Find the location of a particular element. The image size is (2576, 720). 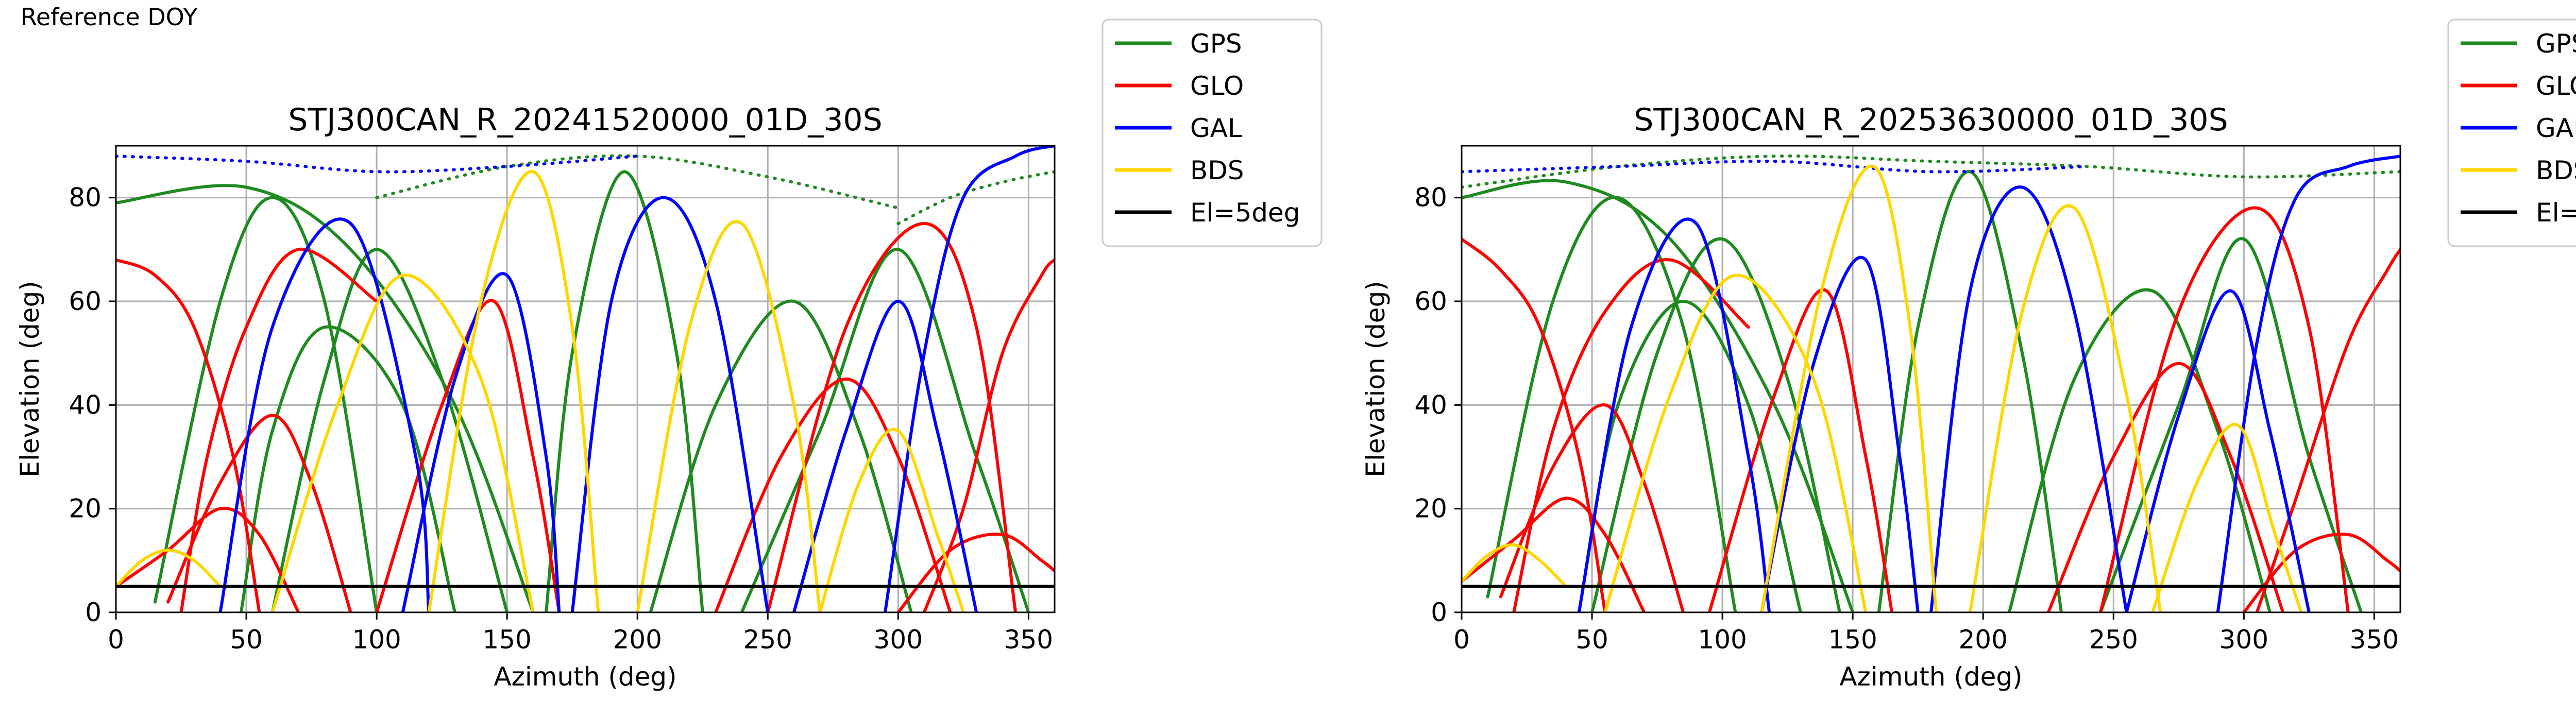

p1-ytick-label-60: 60 is located at coordinates (85, 301).